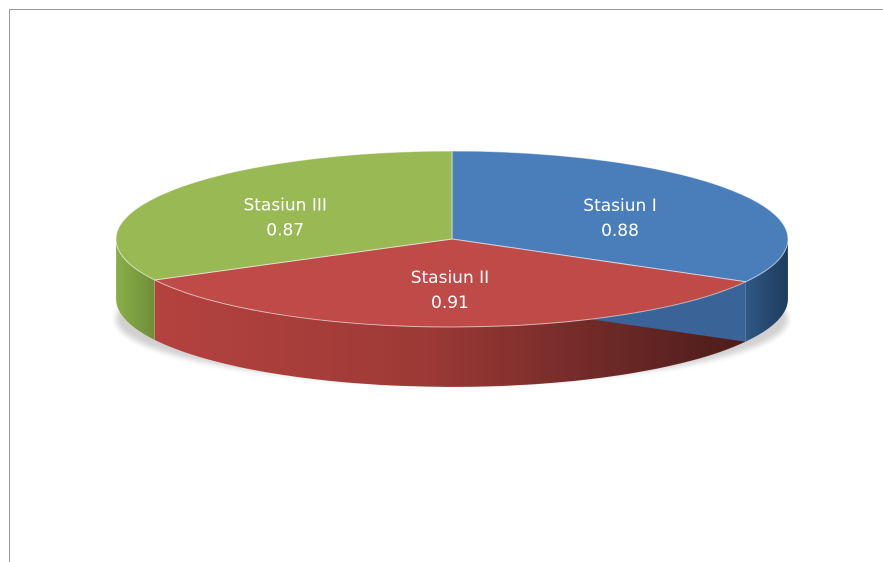 Image resolution: width=883 pixels, height=562 pixels. I want to click on slice-label-3: Stasiun III, so click(284, 206).